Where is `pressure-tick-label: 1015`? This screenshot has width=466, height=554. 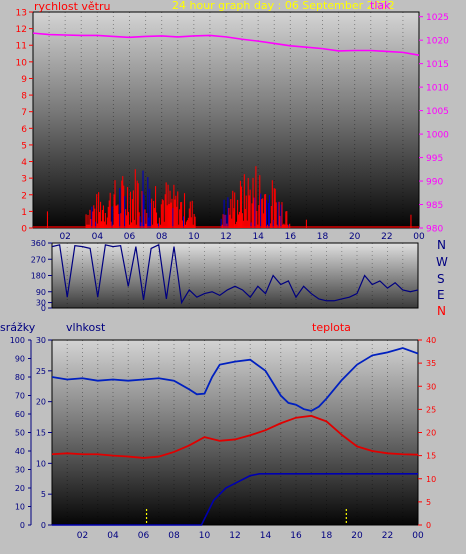 pressure-tick-label: 1015 is located at coordinates (437, 65).